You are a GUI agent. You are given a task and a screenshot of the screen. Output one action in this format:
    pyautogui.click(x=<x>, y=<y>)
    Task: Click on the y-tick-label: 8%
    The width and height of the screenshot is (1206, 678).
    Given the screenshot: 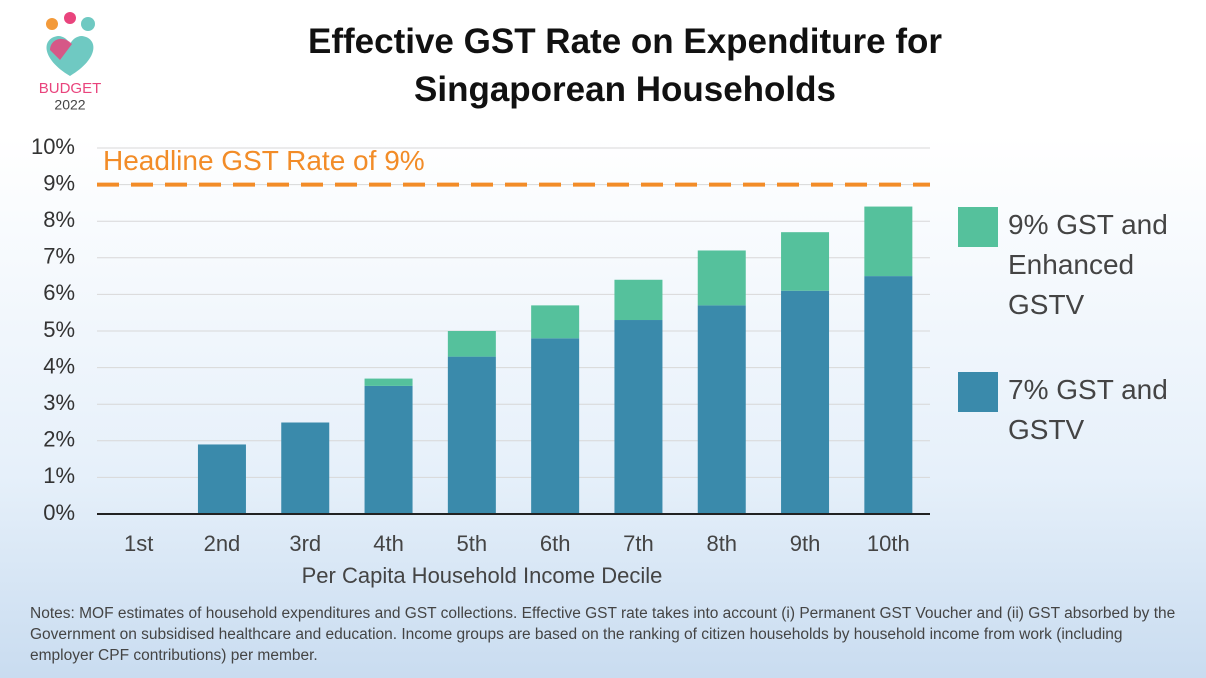 What is the action you would take?
    pyautogui.click(x=59, y=219)
    